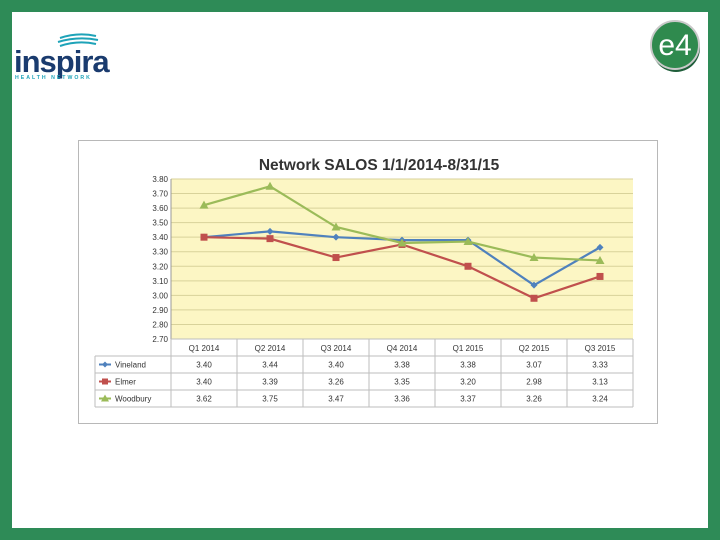 The image size is (720, 540). I want to click on table-value-label: 3.47, so click(336, 399).